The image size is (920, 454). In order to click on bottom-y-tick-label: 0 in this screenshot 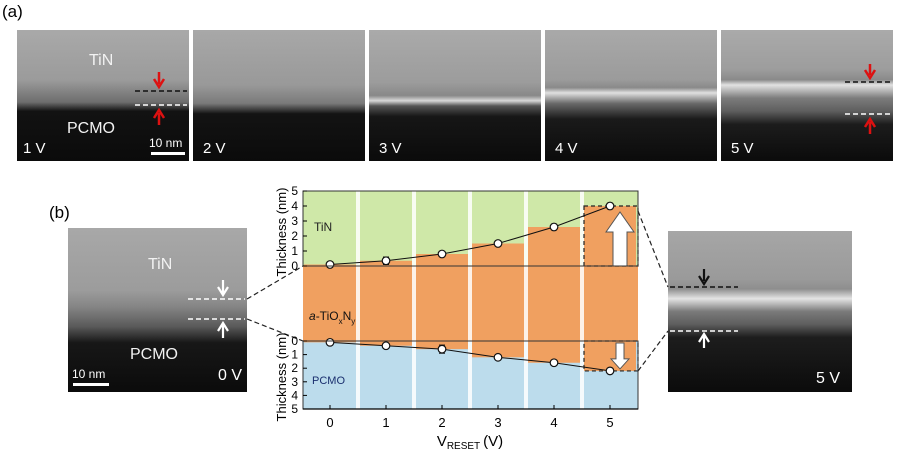, I will do `click(294, 341)`.